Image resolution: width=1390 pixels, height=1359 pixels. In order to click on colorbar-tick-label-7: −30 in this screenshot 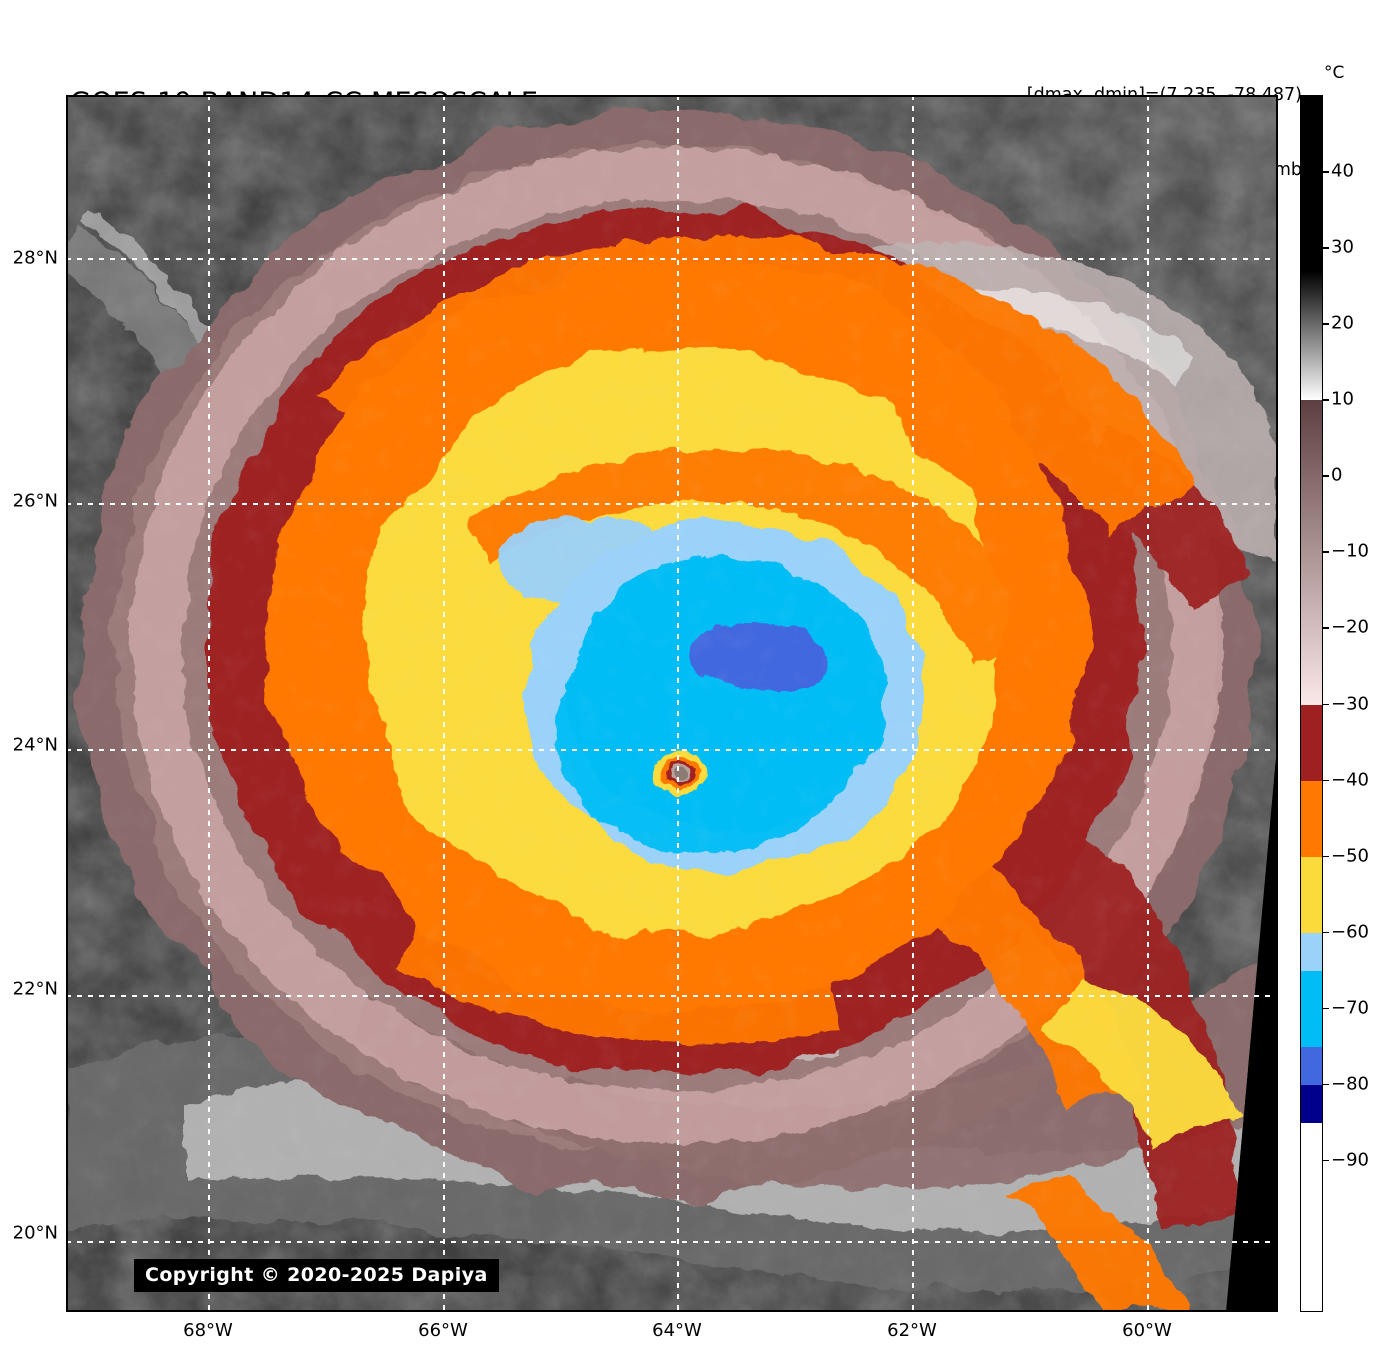, I will do `click(1350, 703)`.